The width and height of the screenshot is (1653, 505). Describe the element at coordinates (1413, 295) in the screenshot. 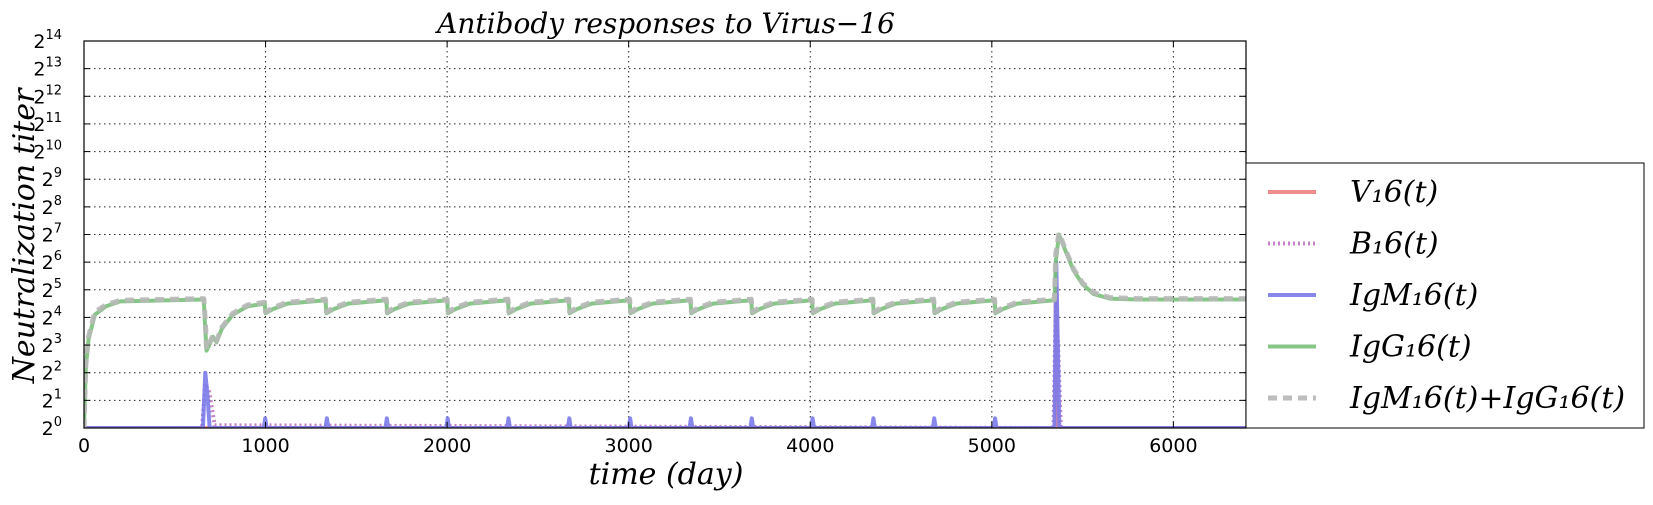

I see `legend-label-2: IgM₁6(t)` at that location.